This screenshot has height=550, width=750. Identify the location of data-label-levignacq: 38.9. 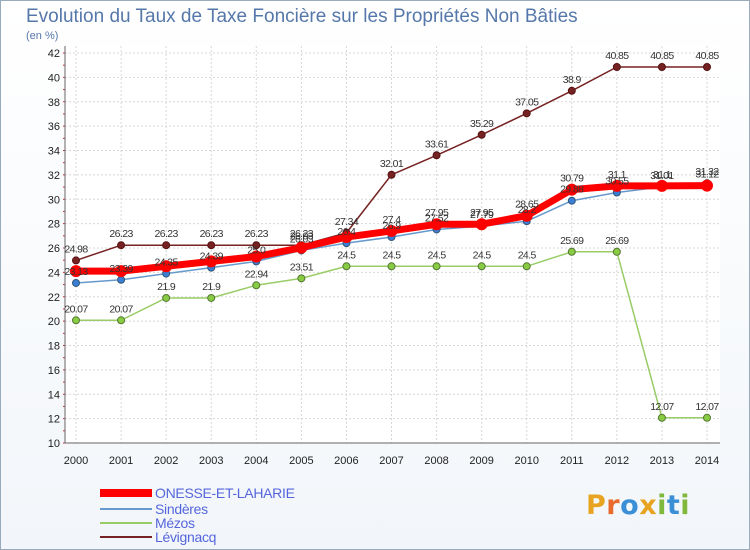
(572, 80).